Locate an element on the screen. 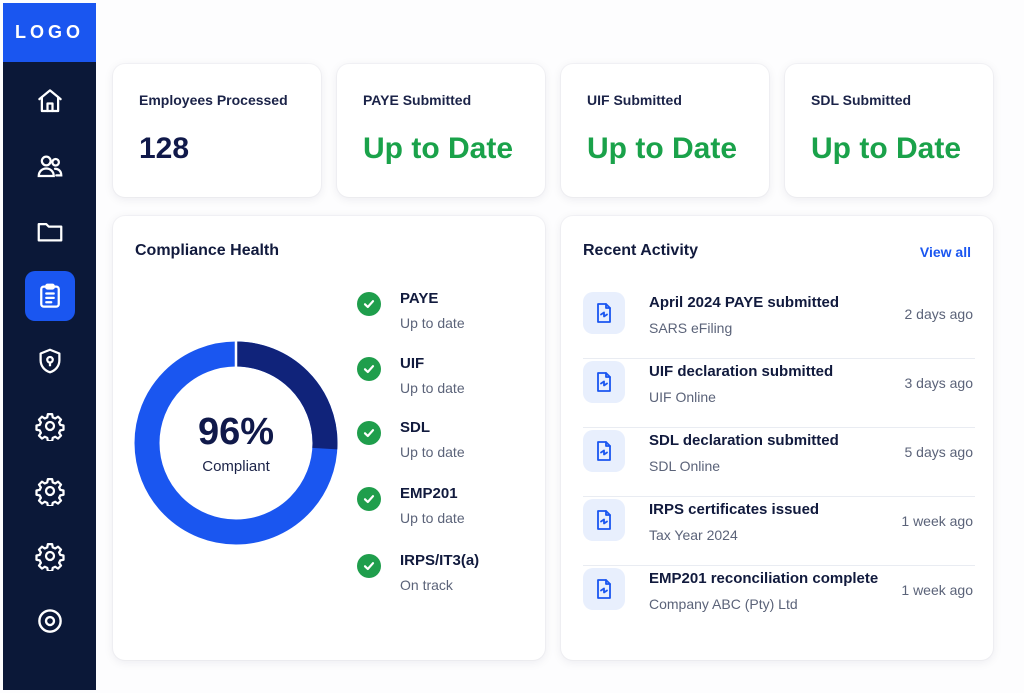  activity-title: IRPS certificates issued is located at coordinates (734, 509).